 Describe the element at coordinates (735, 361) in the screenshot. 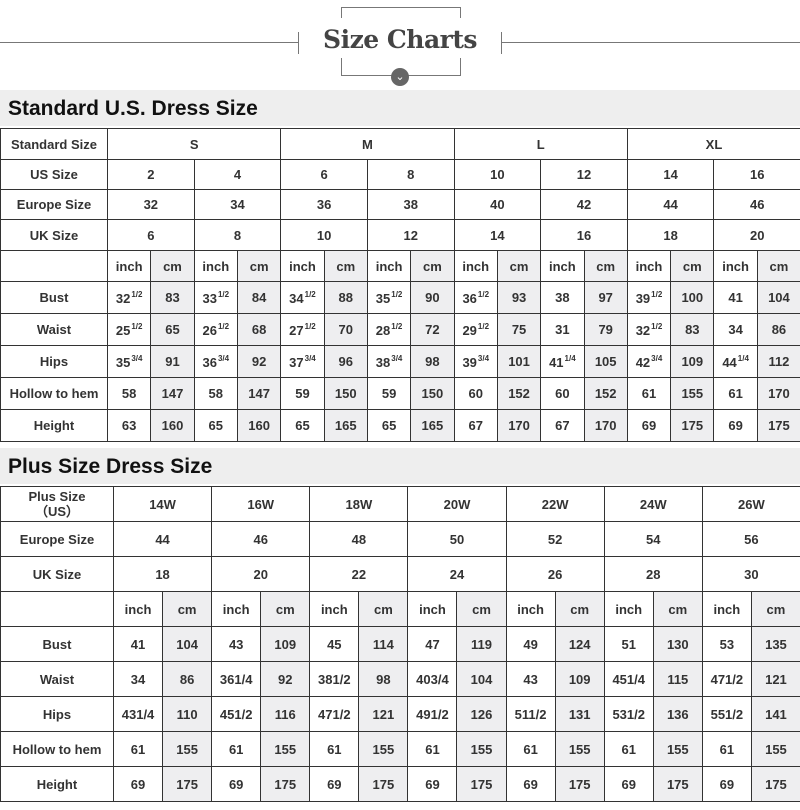

I see `value-cell: 441/4` at that location.